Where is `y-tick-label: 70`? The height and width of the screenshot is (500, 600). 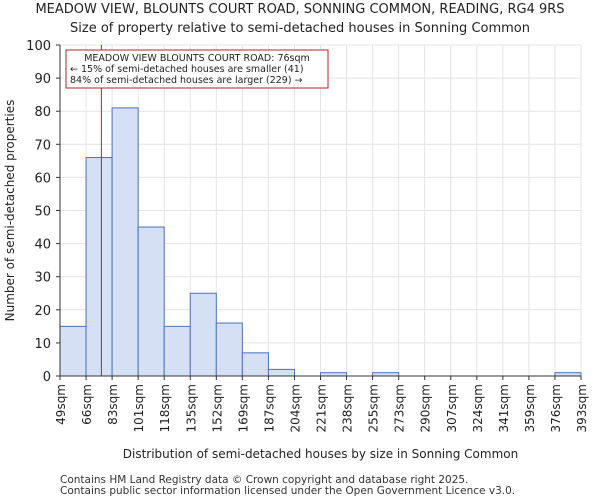
y-tick-label: 70 is located at coordinates (42, 145).